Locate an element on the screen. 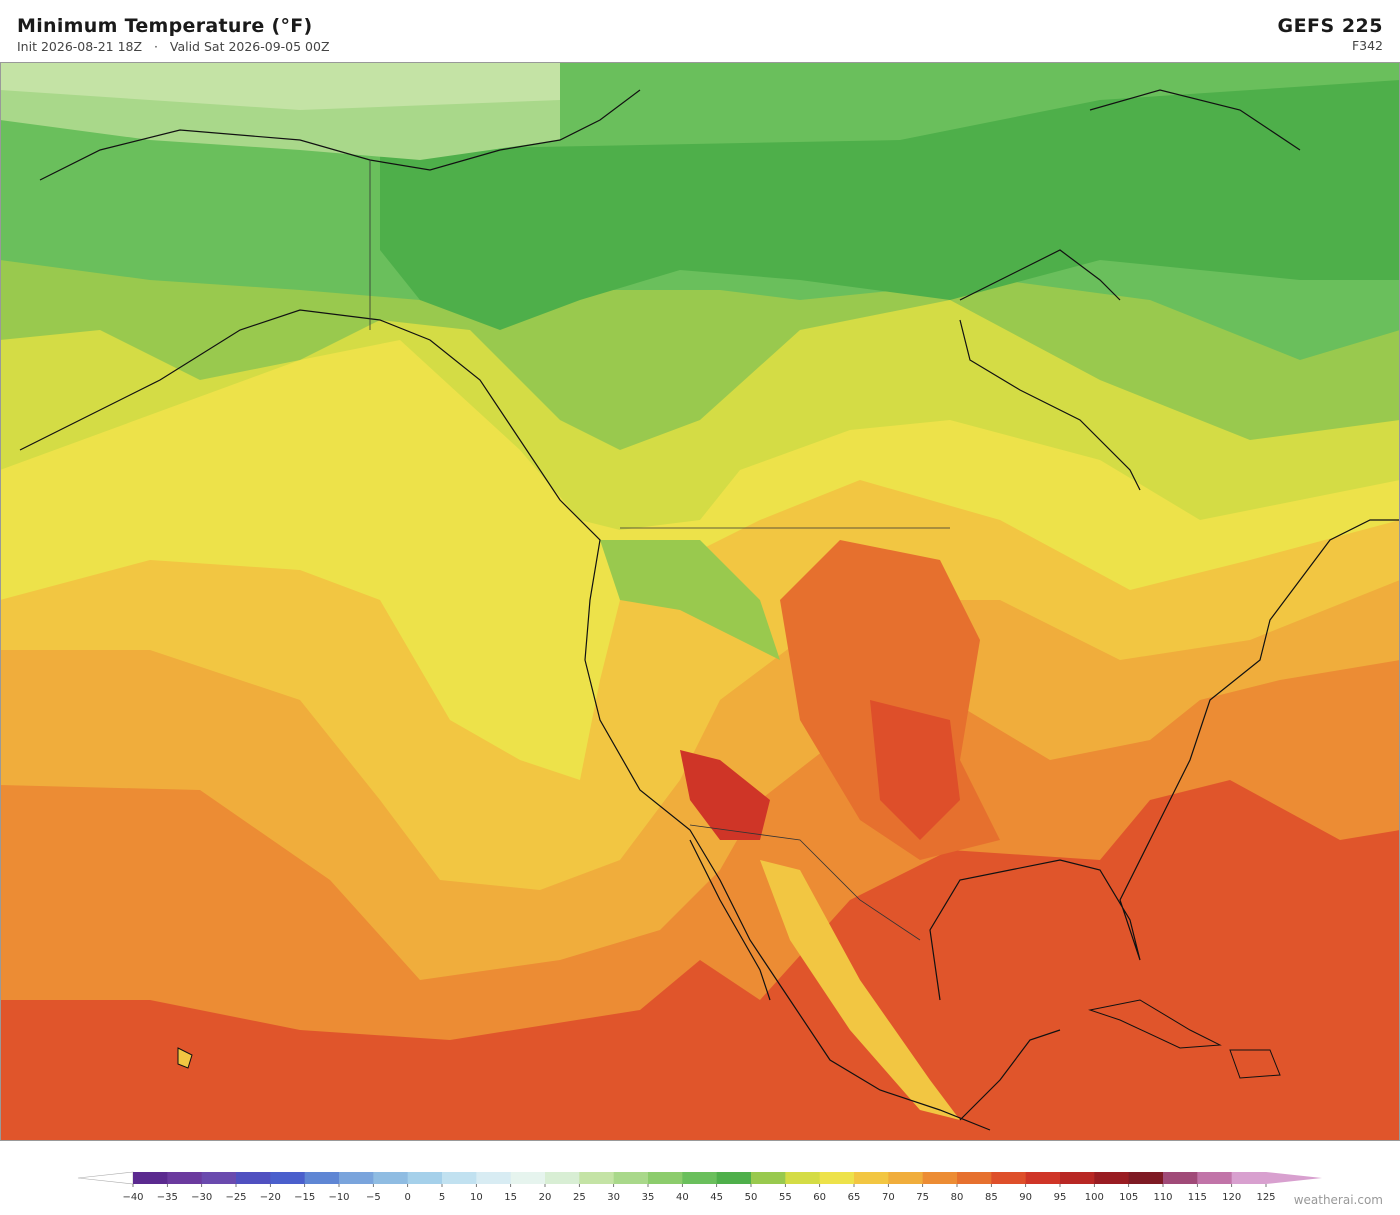 This screenshot has width=1400, height=1215. colorbar-tick-label: 15 is located at coordinates (510, 1197).